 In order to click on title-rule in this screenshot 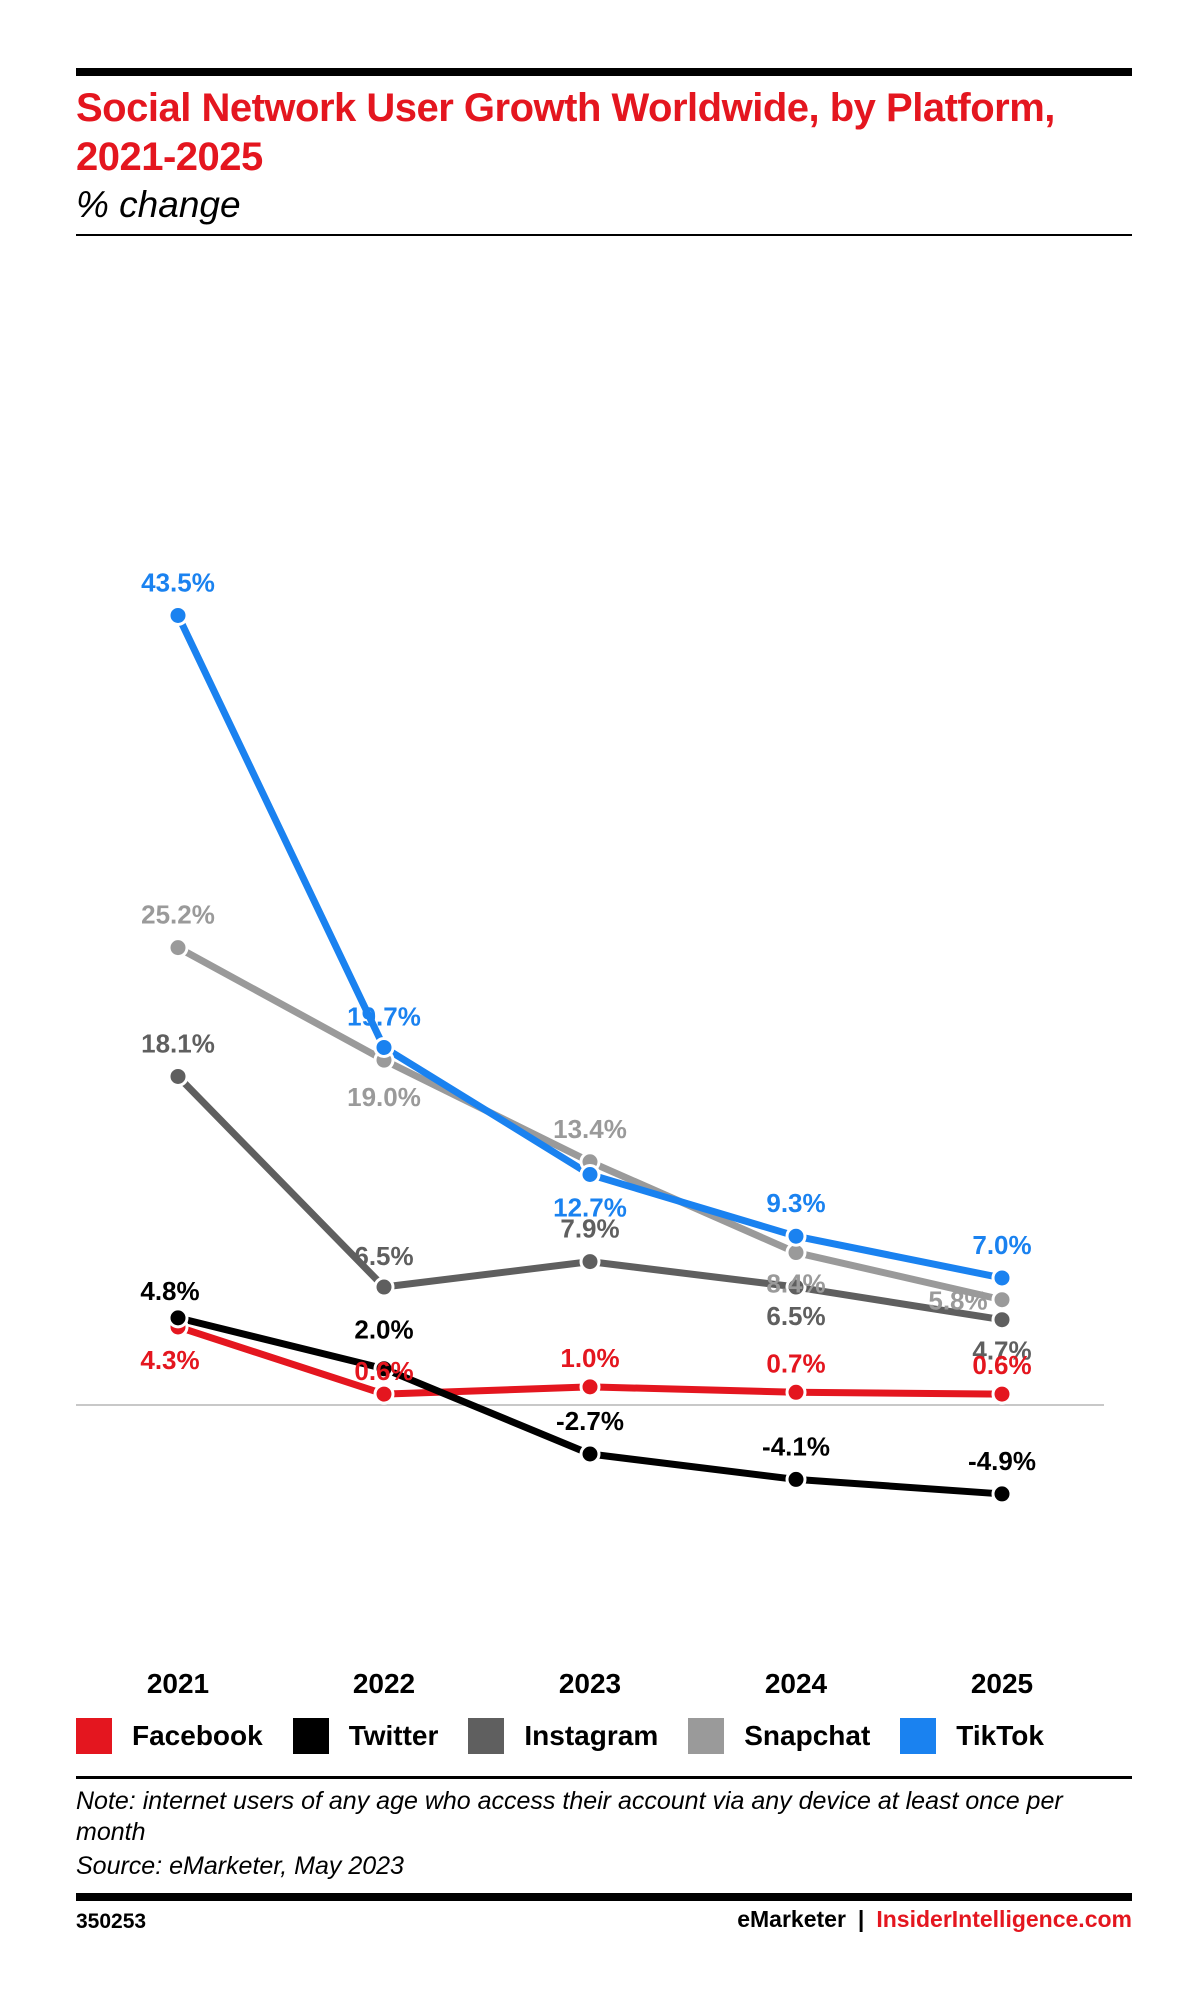, I will do `click(604, 235)`.